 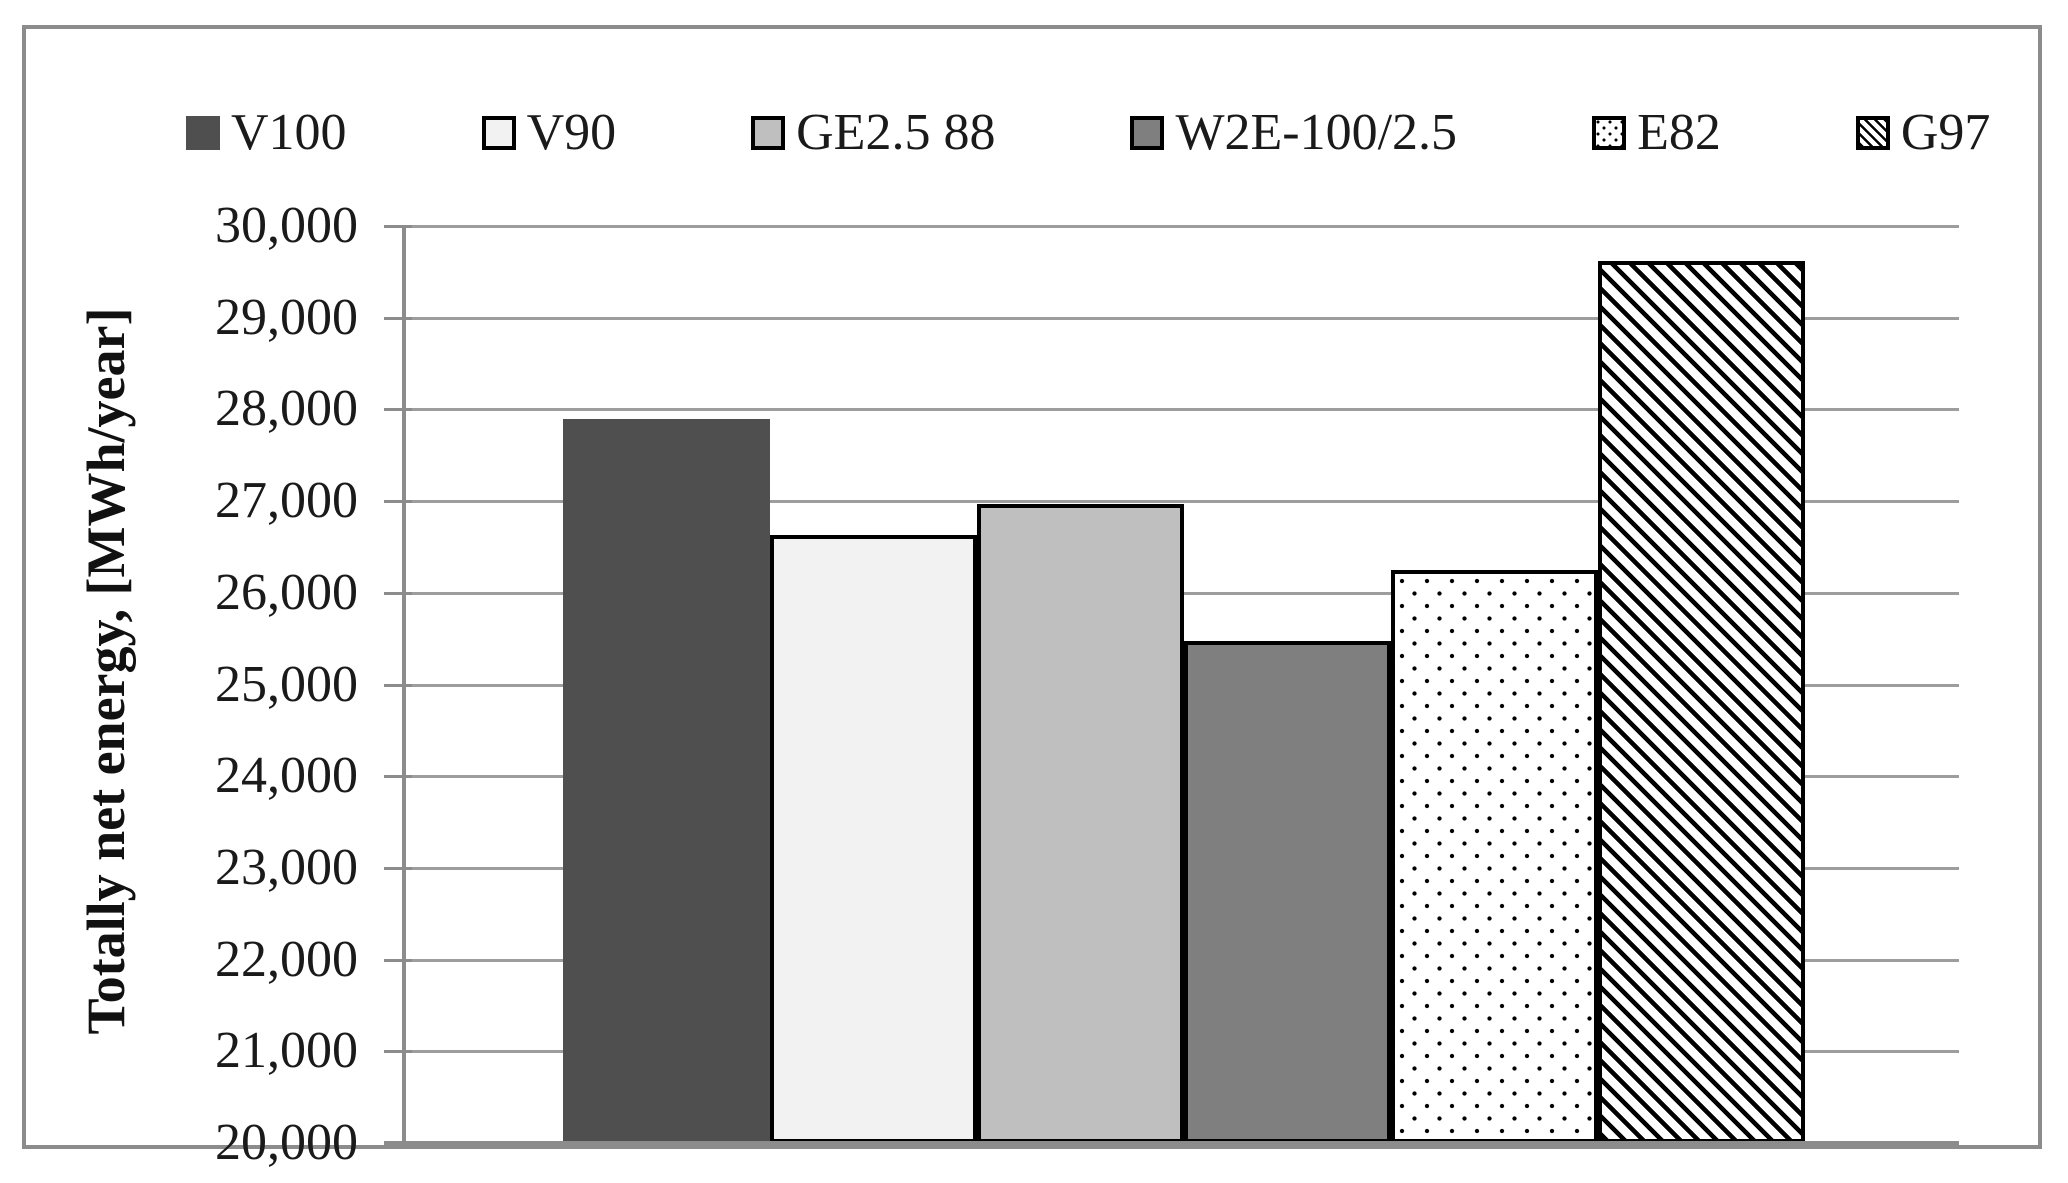 What do you see at coordinates (1679, 132) in the screenshot?
I see `legend-label: E82` at bounding box center [1679, 132].